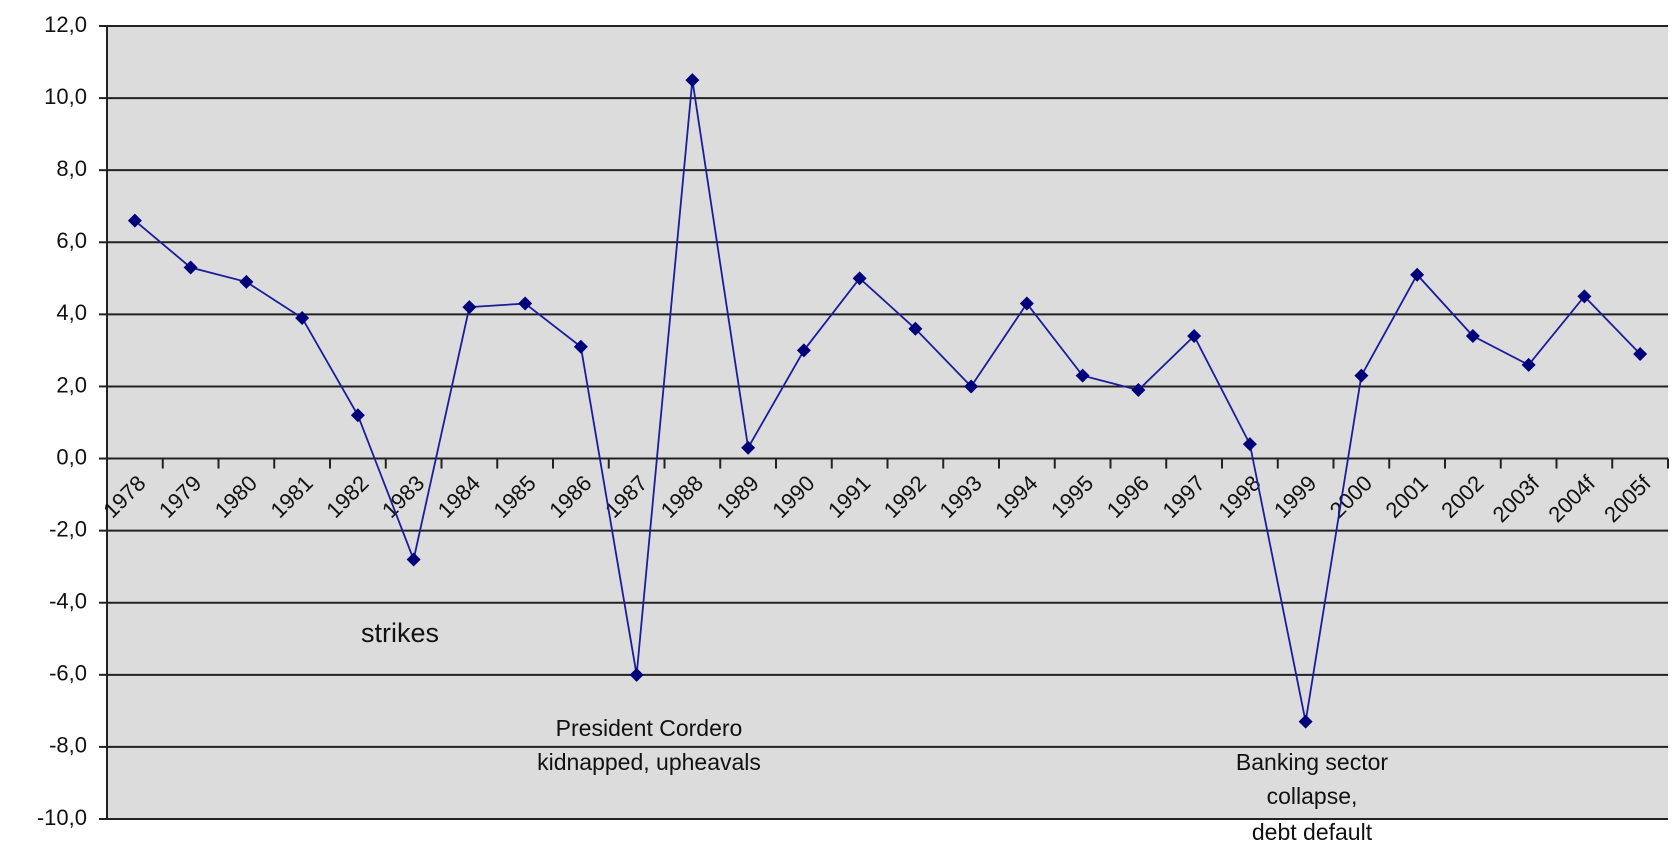 This screenshot has width=1673, height=847. I want to click on y-tick-label: -10,0, so click(62, 817).